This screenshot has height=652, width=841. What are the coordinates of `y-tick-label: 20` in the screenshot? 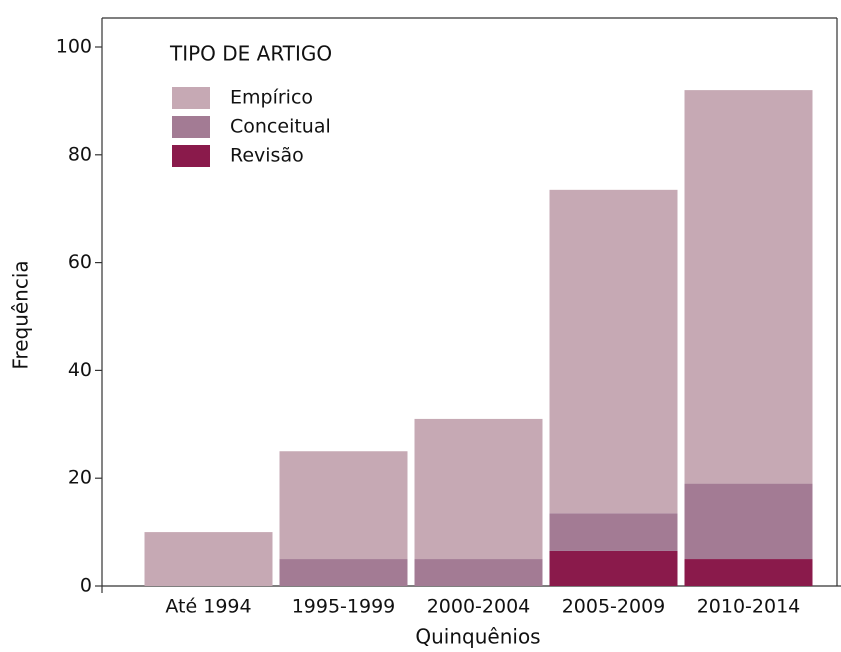 It's located at (80, 478).